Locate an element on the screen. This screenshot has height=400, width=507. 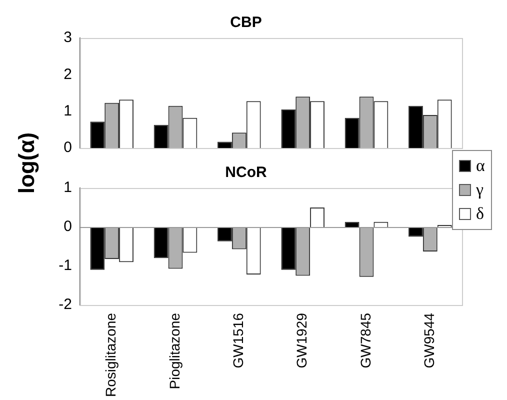
chart-title: NCoR is located at coordinates (246, 173).